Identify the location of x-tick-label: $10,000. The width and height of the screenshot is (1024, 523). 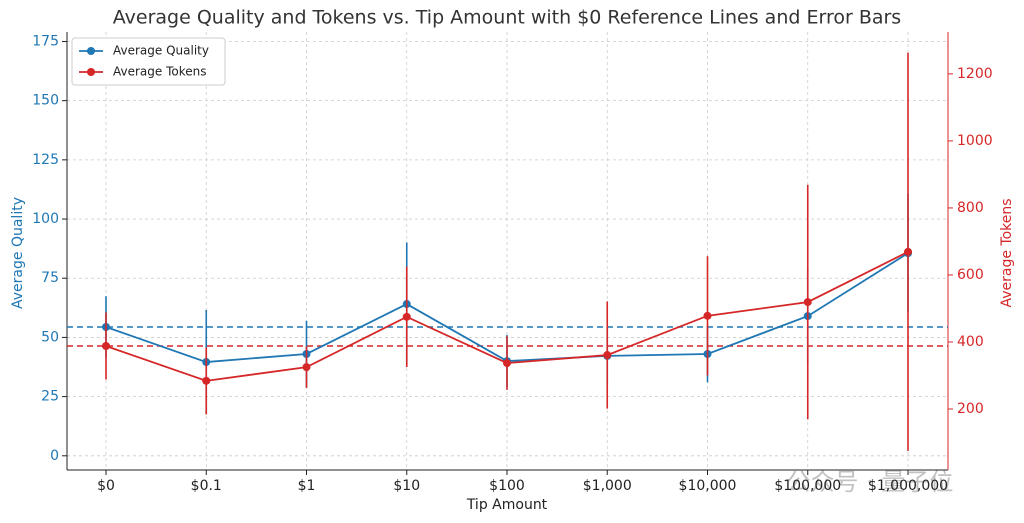
(708, 486).